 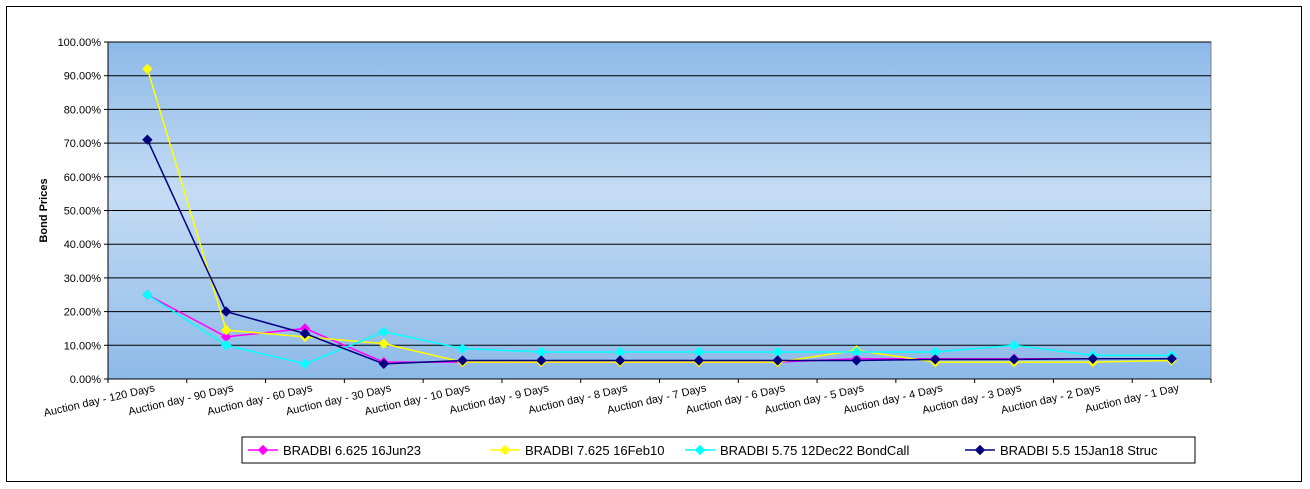 I want to click on legend-item: BRADBI 5.75 12Dec22 BondCall, so click(x=797, y=450).